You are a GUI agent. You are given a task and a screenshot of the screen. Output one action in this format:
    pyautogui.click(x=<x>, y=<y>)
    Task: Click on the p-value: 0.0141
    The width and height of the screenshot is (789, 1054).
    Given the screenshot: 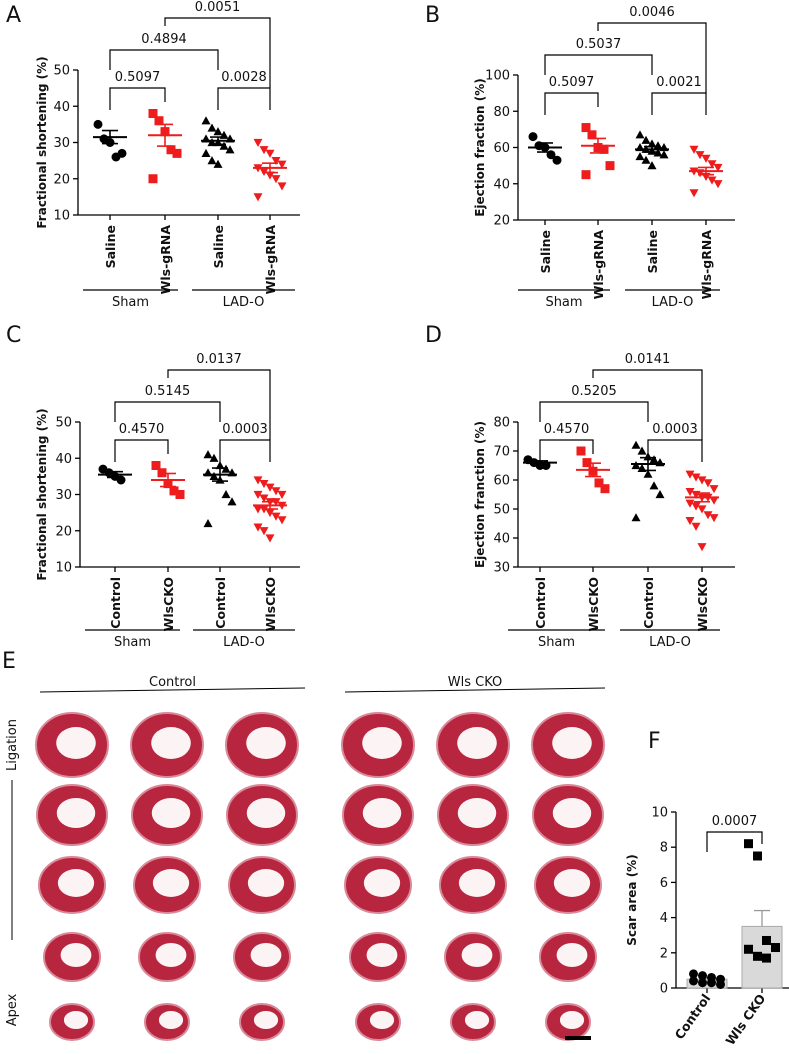 What is the action you would take?
    pyautogui.click(x=648, y=359)
    